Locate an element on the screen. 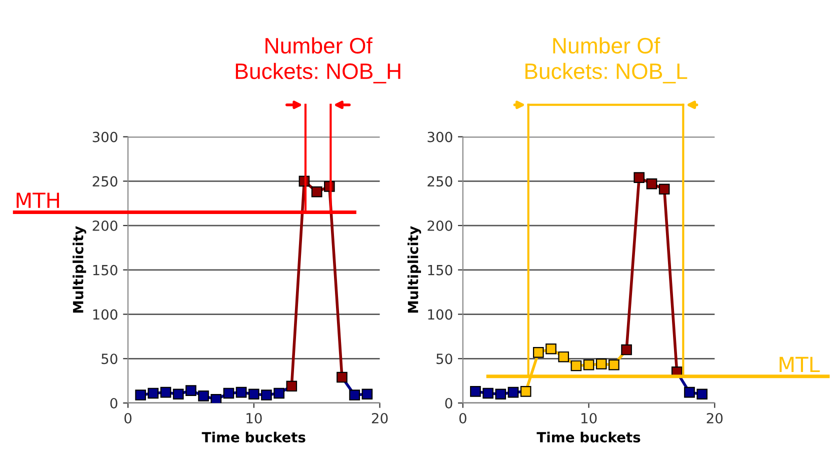 This screenshot has width=831, height=459. text: Number Of Buckets: NOB_L is located at coordinates (606, 60).